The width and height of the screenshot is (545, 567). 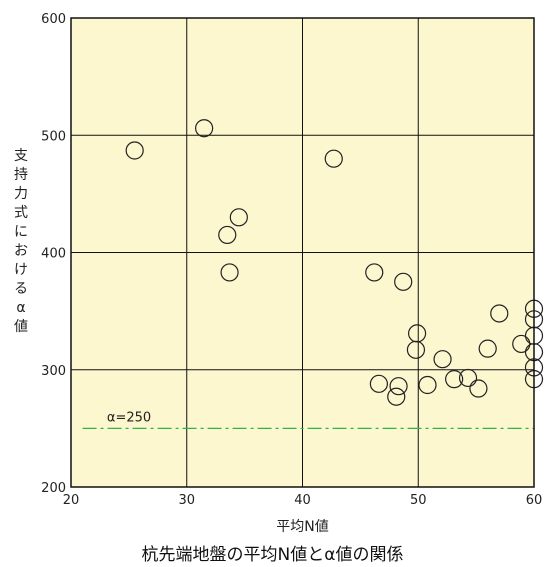 What do you see at coordinates (21, 289) in the screenshot?
I see `y-axis-label-char: る` at bounding box center [21, 289].